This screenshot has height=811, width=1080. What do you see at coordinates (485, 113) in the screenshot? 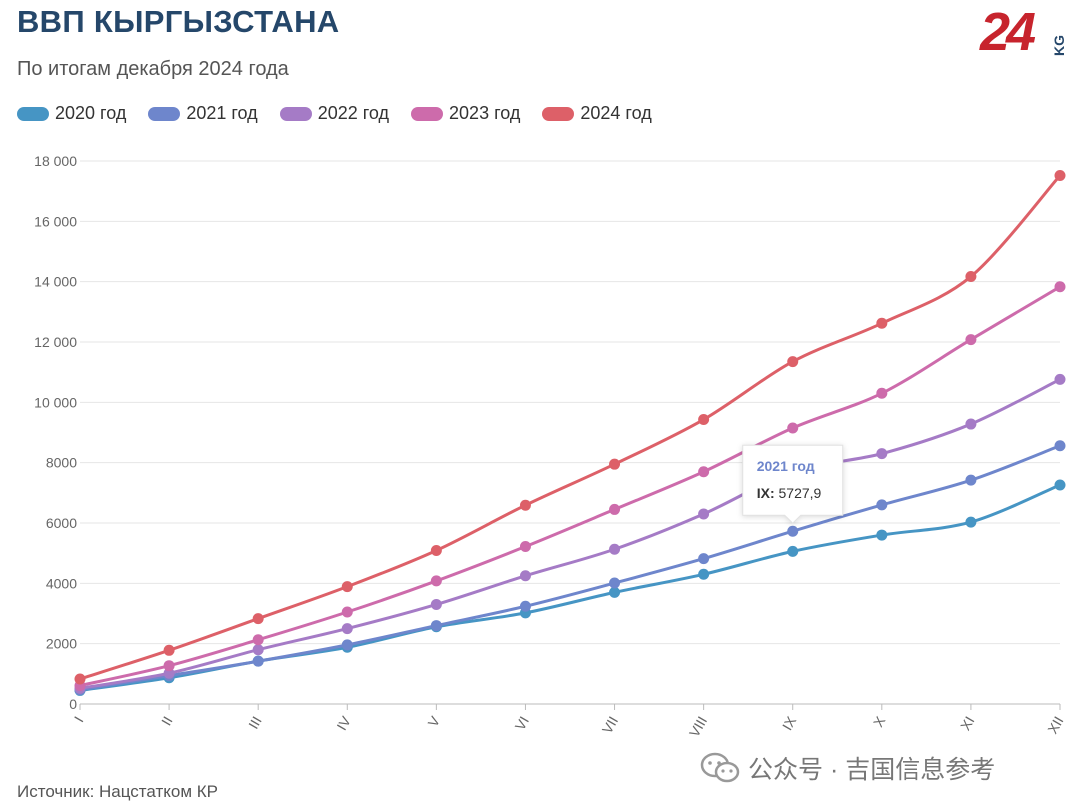
I see `legend-label: 2023 год` at bounding box center [485, 113].